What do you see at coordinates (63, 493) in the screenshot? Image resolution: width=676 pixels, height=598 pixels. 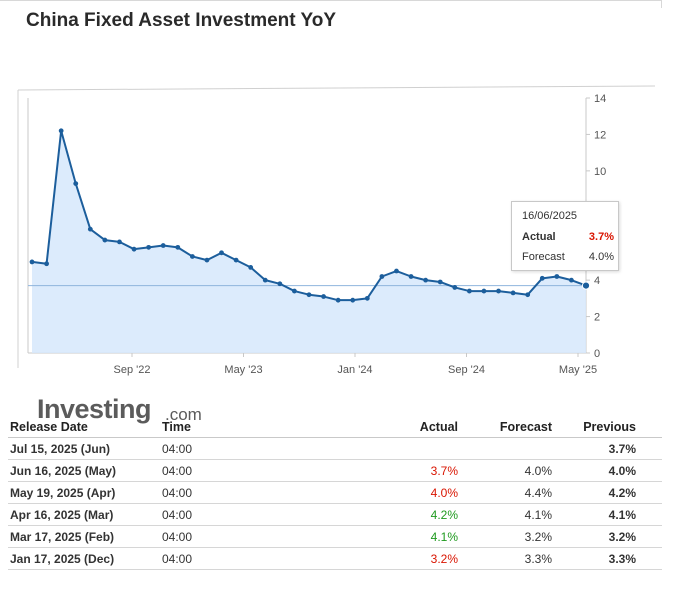 I see `release-date-cell: May 19, 2025 (Apr)` at bounding box center [63, 493].